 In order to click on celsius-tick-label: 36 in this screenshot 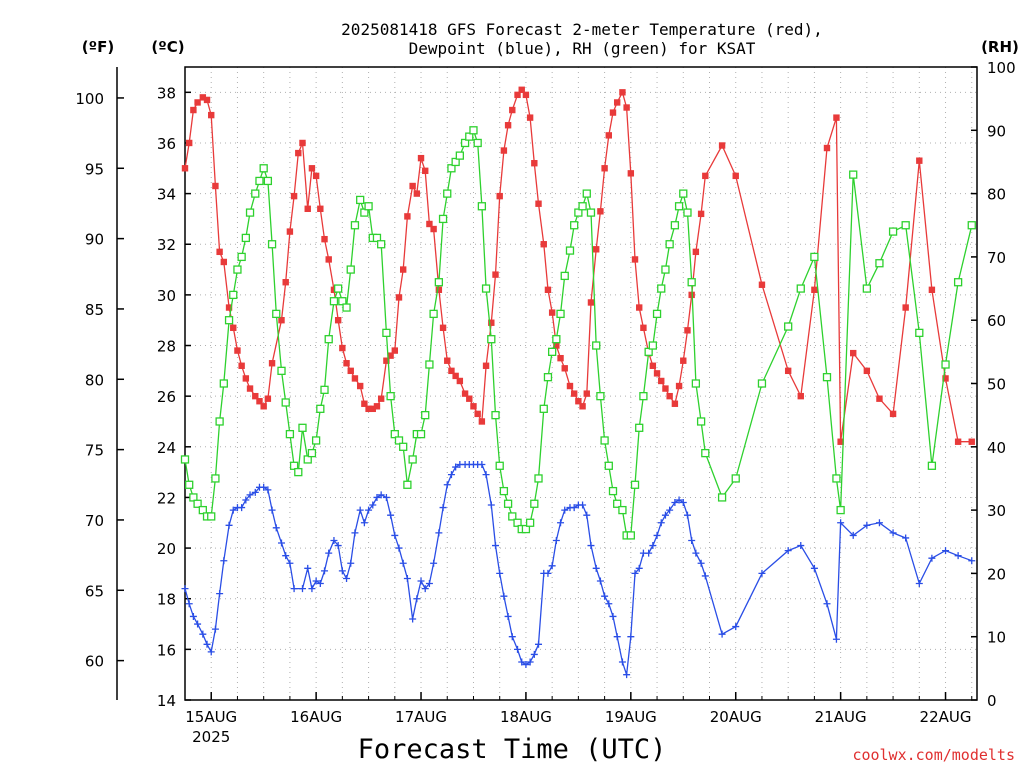, I will do `click(166, 144)`.